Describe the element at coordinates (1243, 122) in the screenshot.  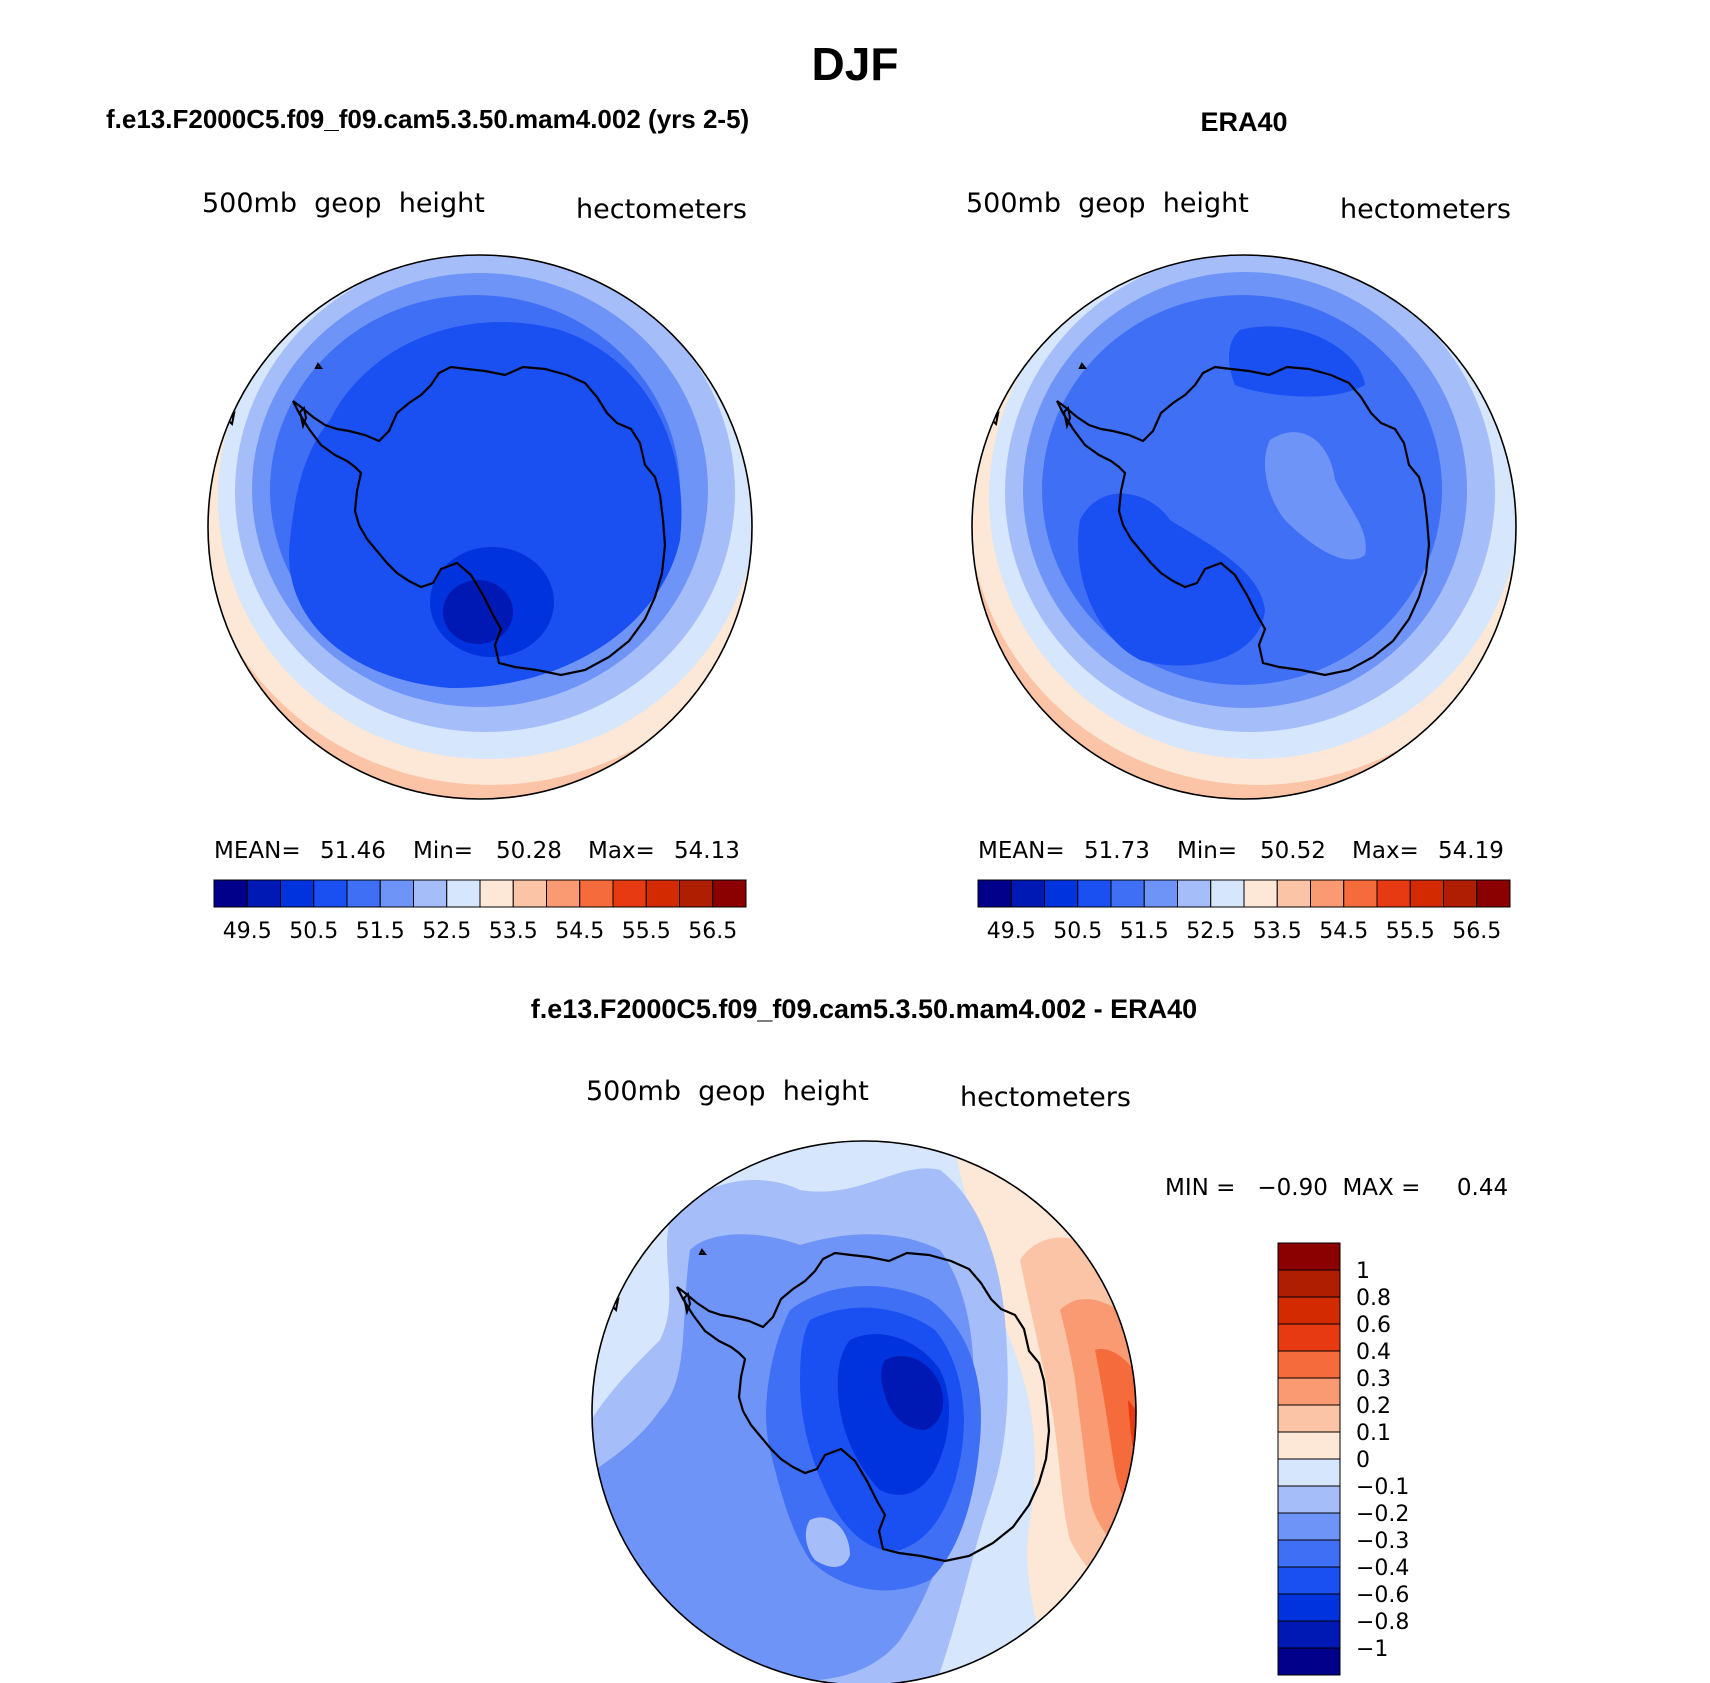
I see `panel-era40-header: ERA40` at that location.